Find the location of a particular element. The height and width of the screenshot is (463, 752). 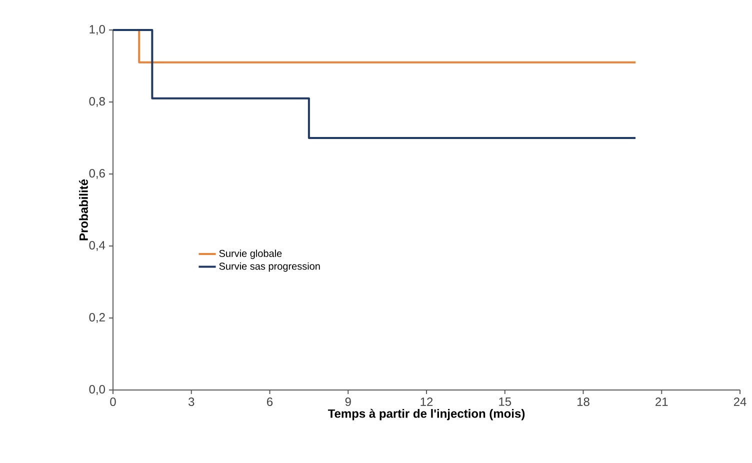

x-tick-label: 24 is located at coordinates (740, 402).